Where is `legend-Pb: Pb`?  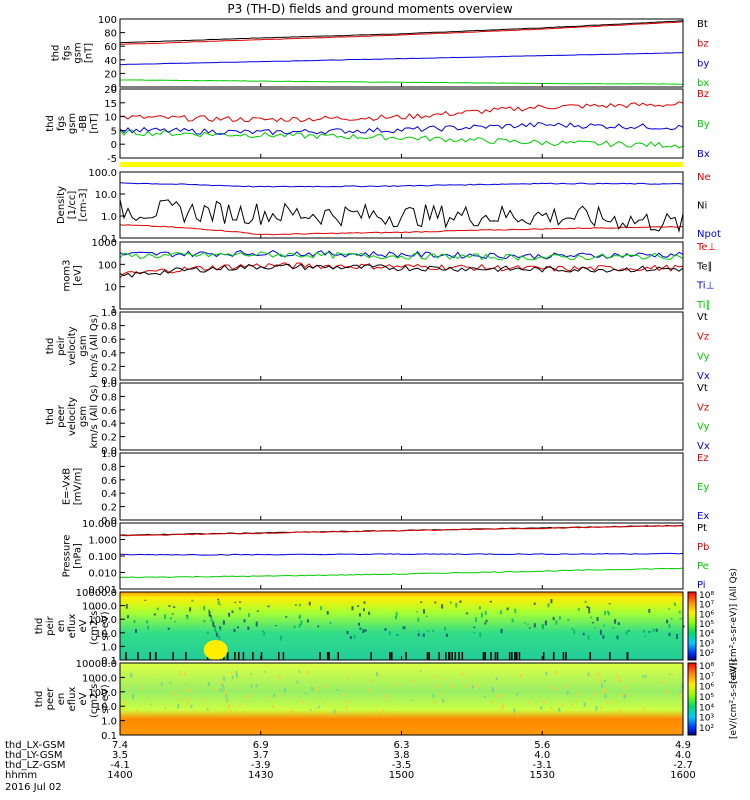 legend-Pb: Pb is located at coordinates (703, 547).